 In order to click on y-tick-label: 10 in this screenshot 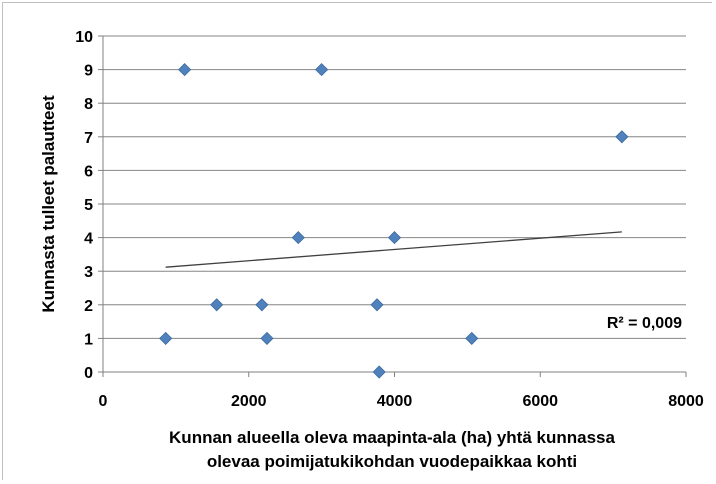, I will do `click(84, 37)`.